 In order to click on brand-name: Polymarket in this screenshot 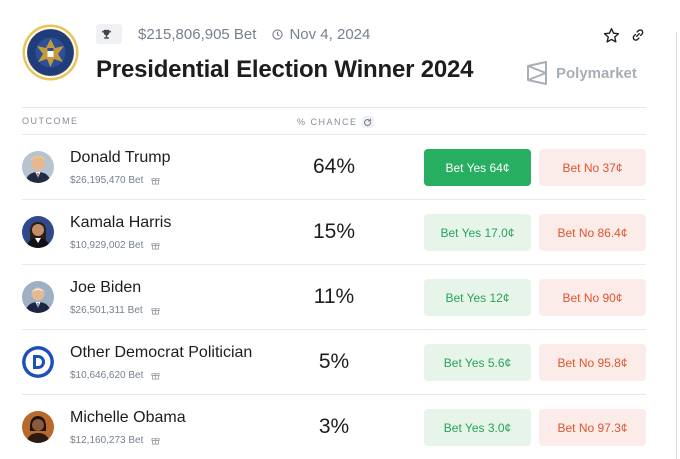, I will do `click(596, 73)`.